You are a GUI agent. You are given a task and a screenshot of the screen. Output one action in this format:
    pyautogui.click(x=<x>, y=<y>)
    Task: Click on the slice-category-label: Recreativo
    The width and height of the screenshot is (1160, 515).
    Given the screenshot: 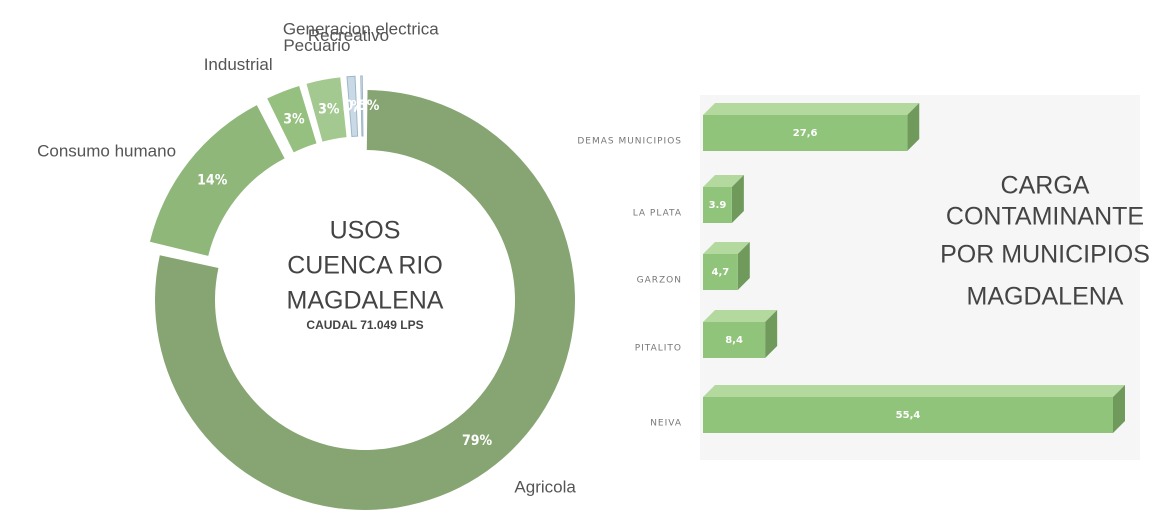 What is the action you would take?
    pyautogui.click(x=348, y=35)
    